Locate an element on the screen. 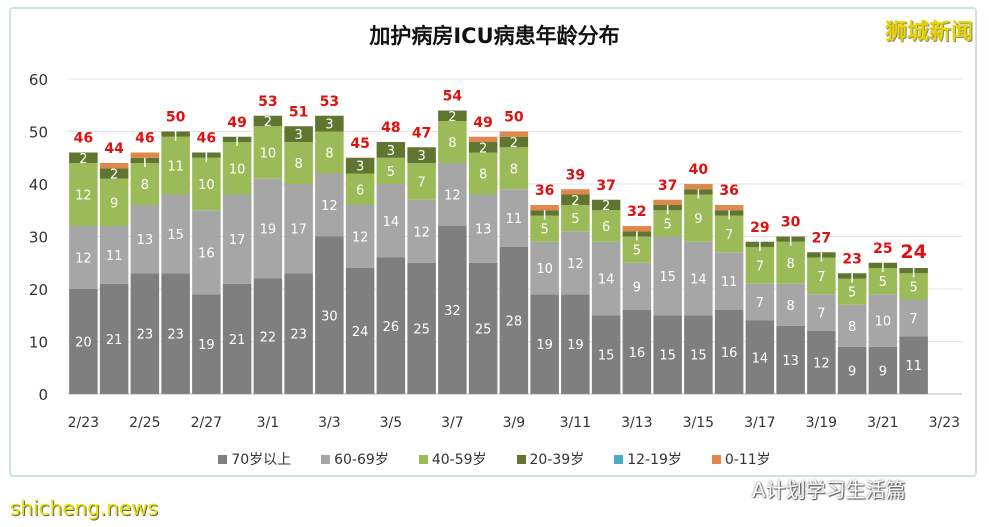  segment-label: 10 is located at coordinates (237, 169).